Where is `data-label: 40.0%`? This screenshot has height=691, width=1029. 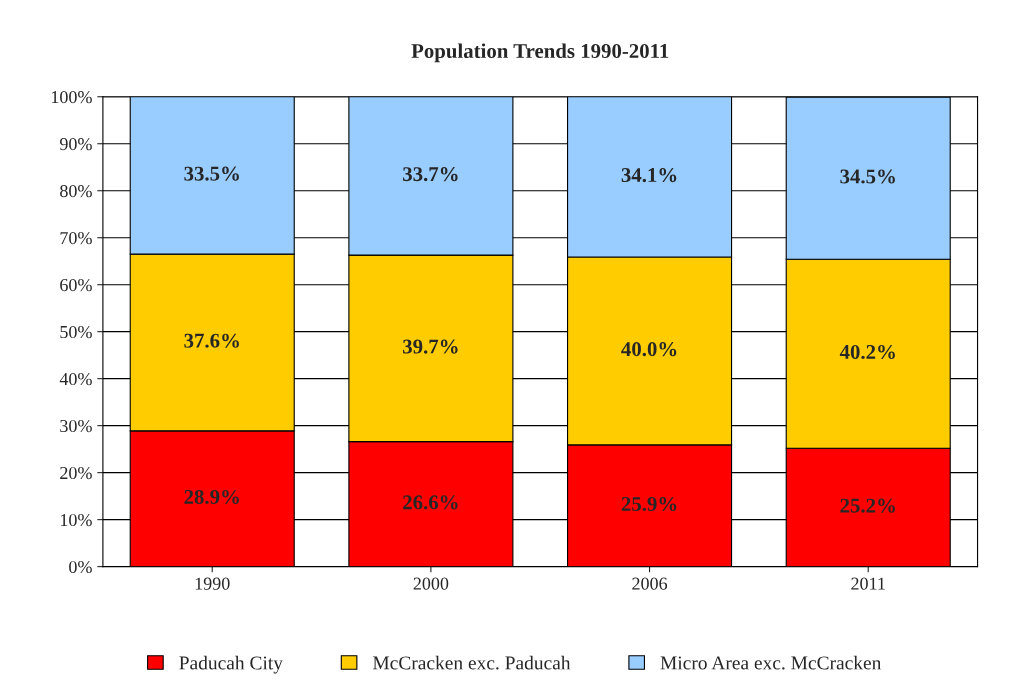
data-label: 40.0% is located at coordinates (649, 349).